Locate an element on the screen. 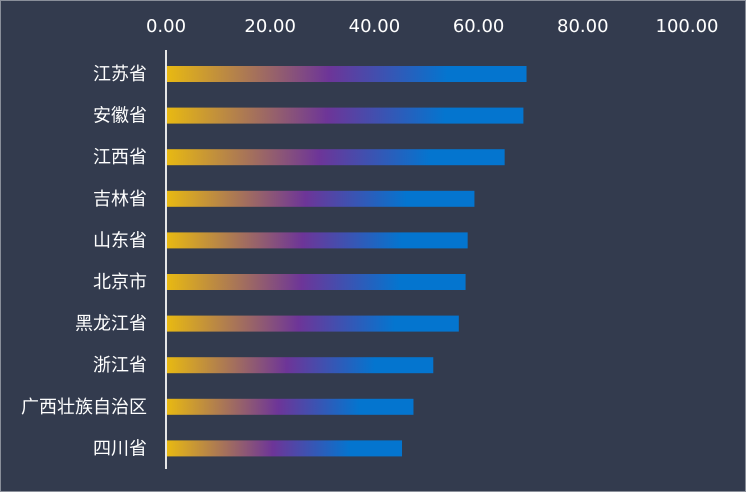 Image resolution: width=746 pixels, height=493 pixels. x-tick-label: 100.00 is located at coordinates (687, 26).